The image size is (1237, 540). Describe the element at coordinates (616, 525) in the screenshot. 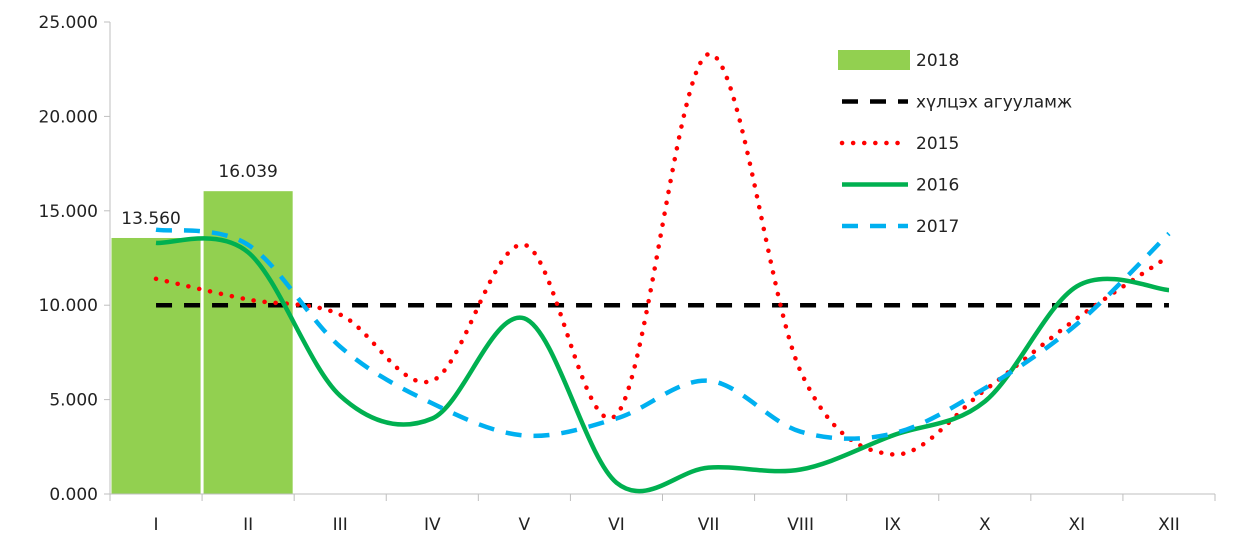

I see `x-tick-label: VI` at that location.